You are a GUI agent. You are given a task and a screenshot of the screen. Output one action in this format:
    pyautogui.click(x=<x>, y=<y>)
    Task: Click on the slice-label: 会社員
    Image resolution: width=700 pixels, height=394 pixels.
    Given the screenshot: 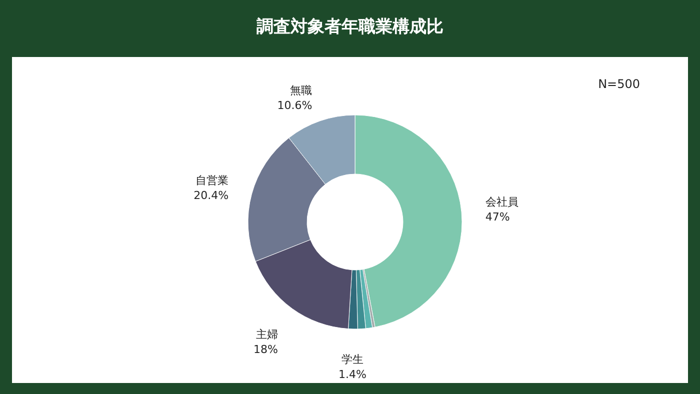 What is the action you would take?
    pyautogui.click(x=501, y=202)
    